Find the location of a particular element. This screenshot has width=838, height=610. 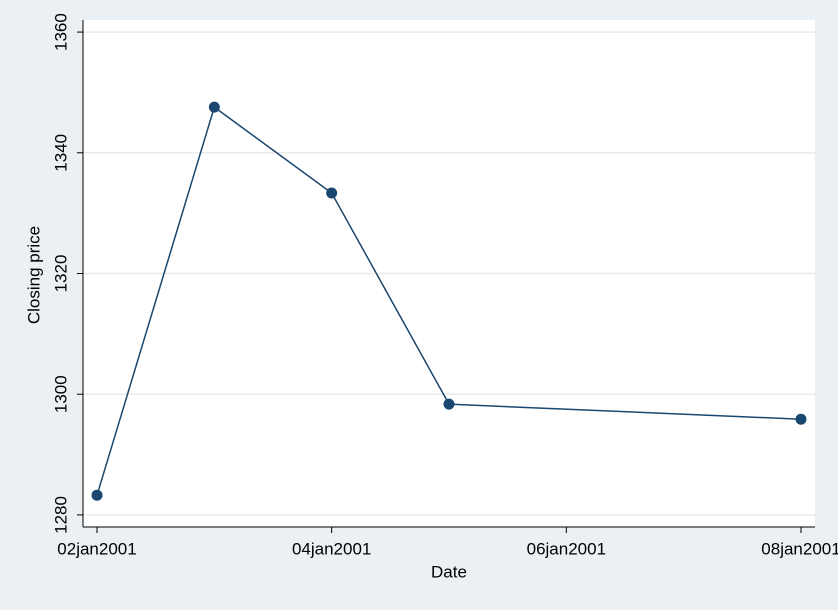

y-tick-label: 1340 is located at coordinates (60, 153).